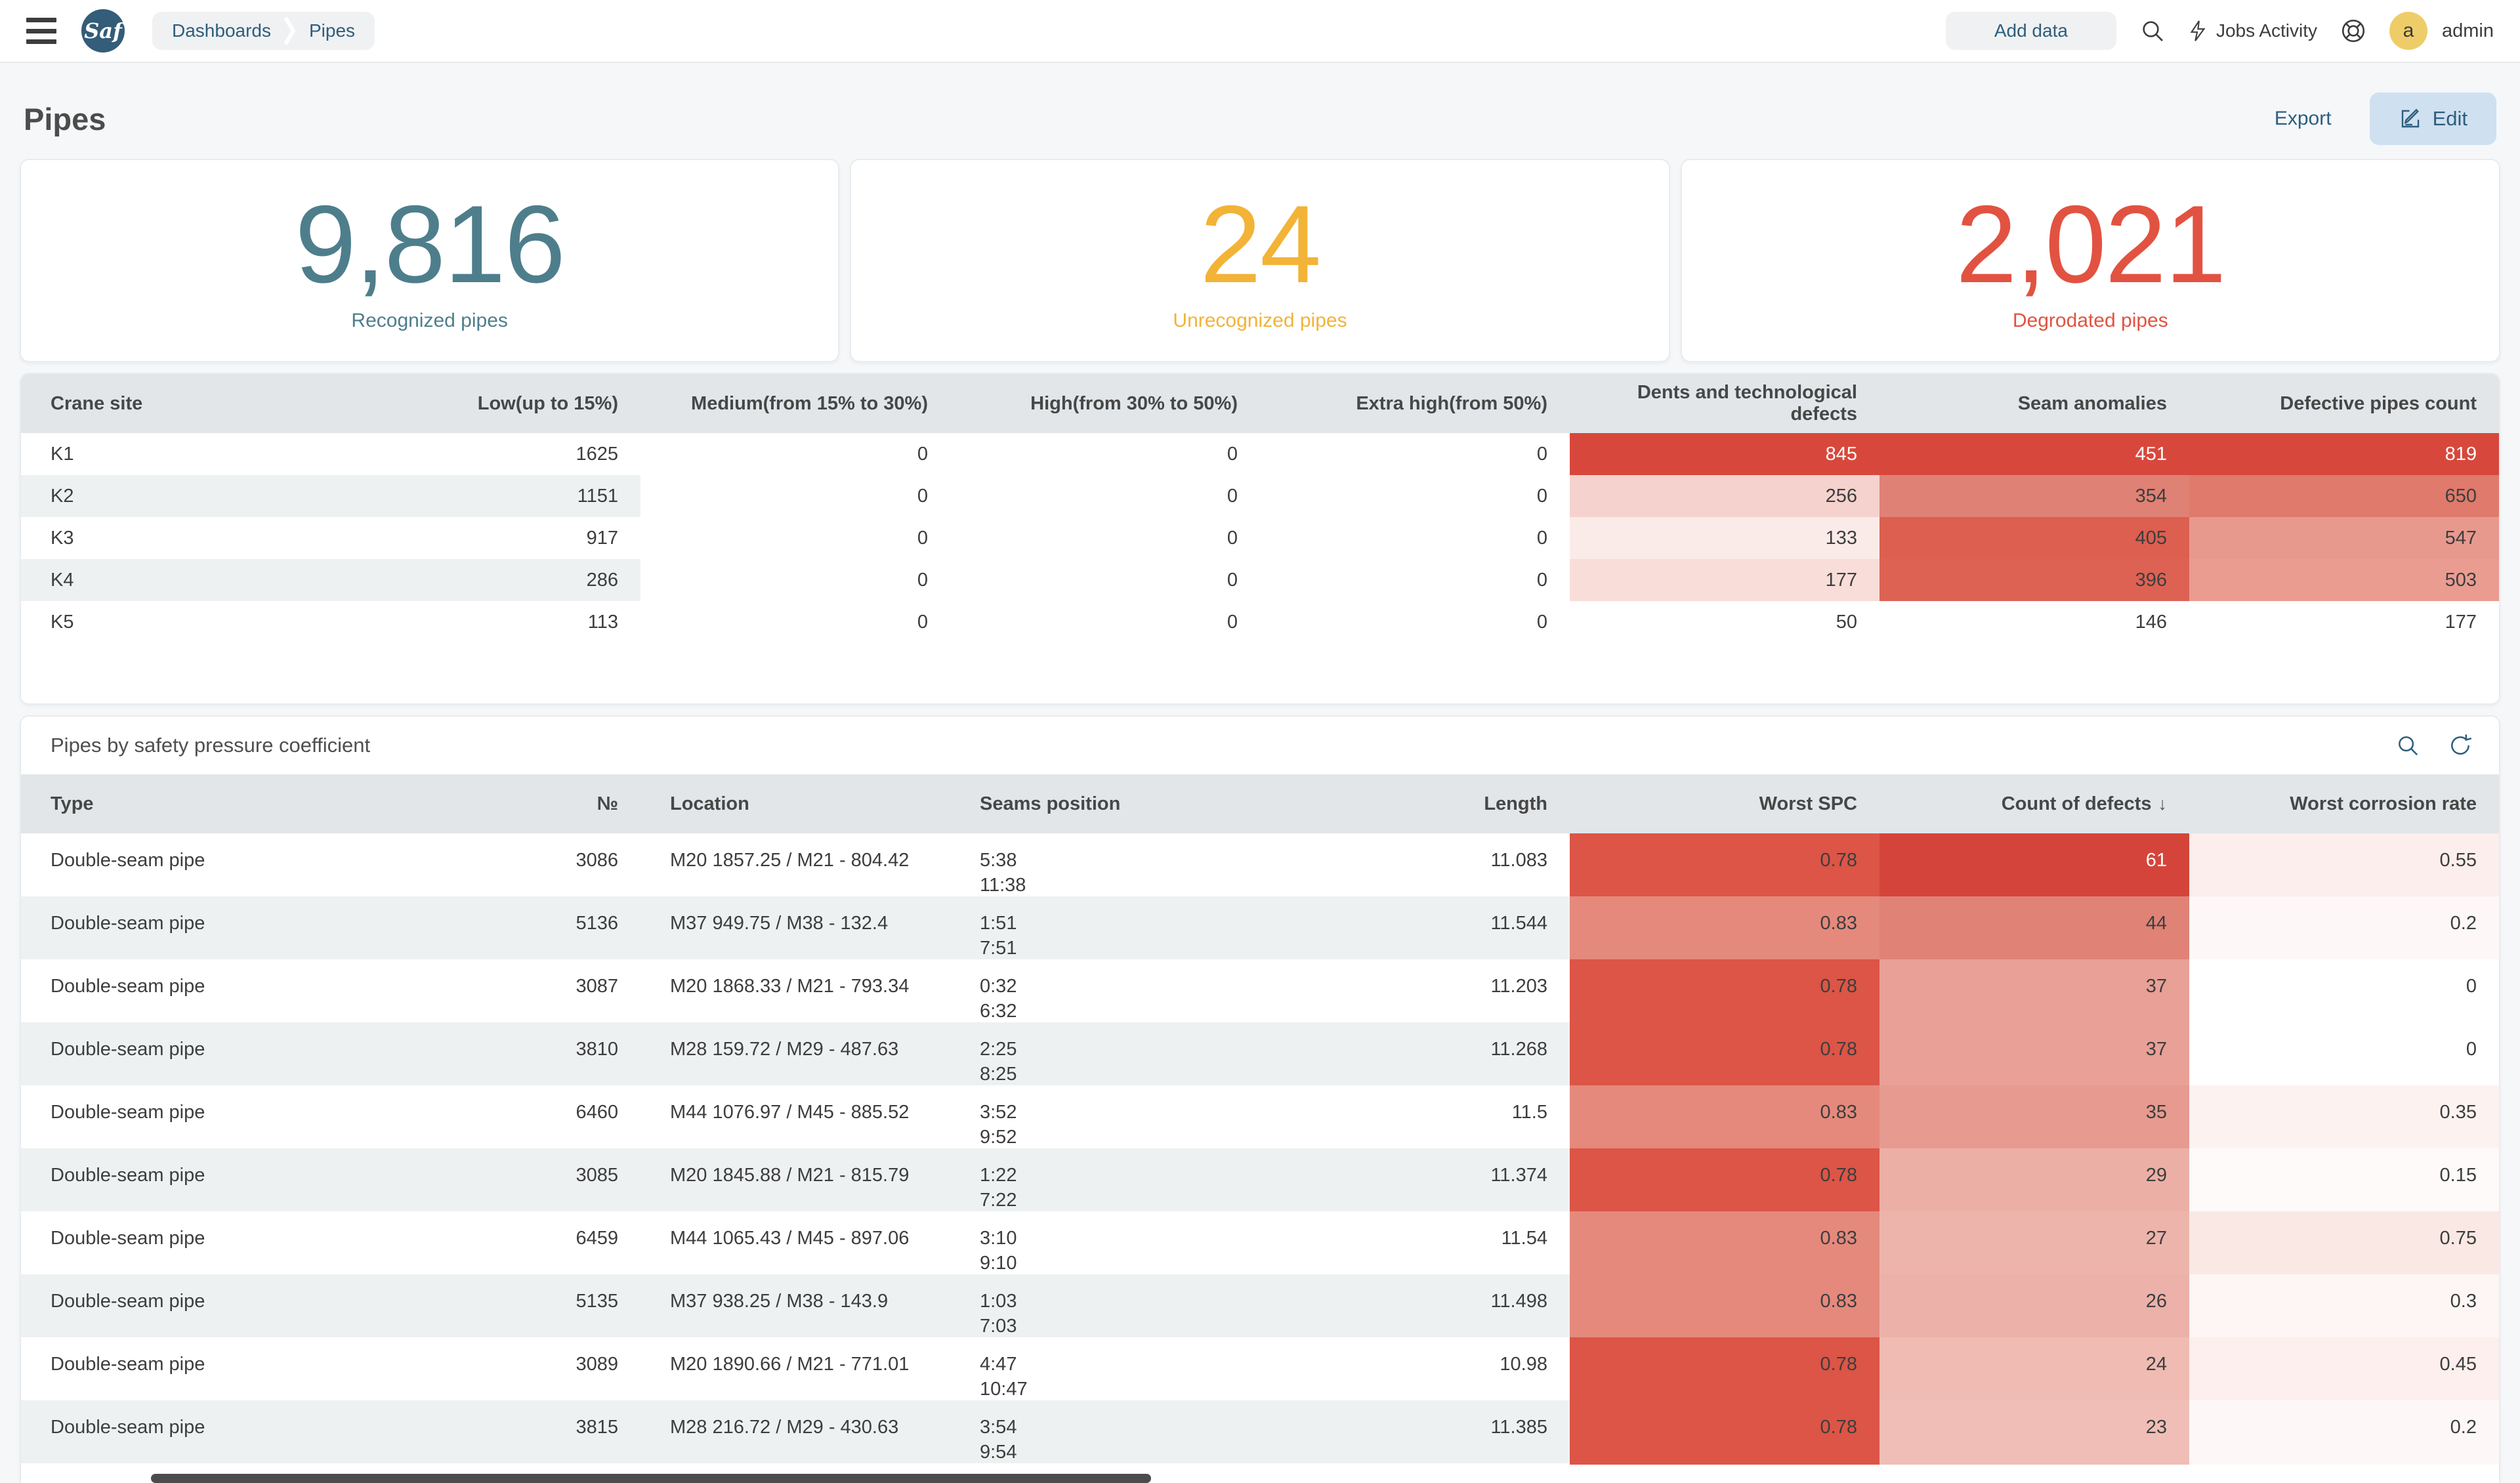 The image size is (2520, 1483). I want to click on column-header-crane-site: Crane site, so click(97, 403).